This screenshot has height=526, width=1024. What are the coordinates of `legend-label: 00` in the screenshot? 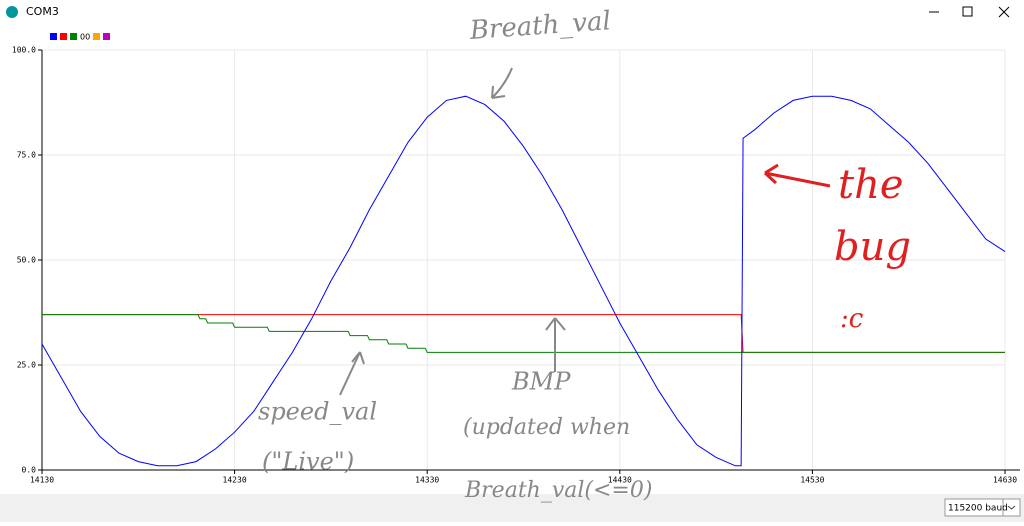 It's located at (85, 37).